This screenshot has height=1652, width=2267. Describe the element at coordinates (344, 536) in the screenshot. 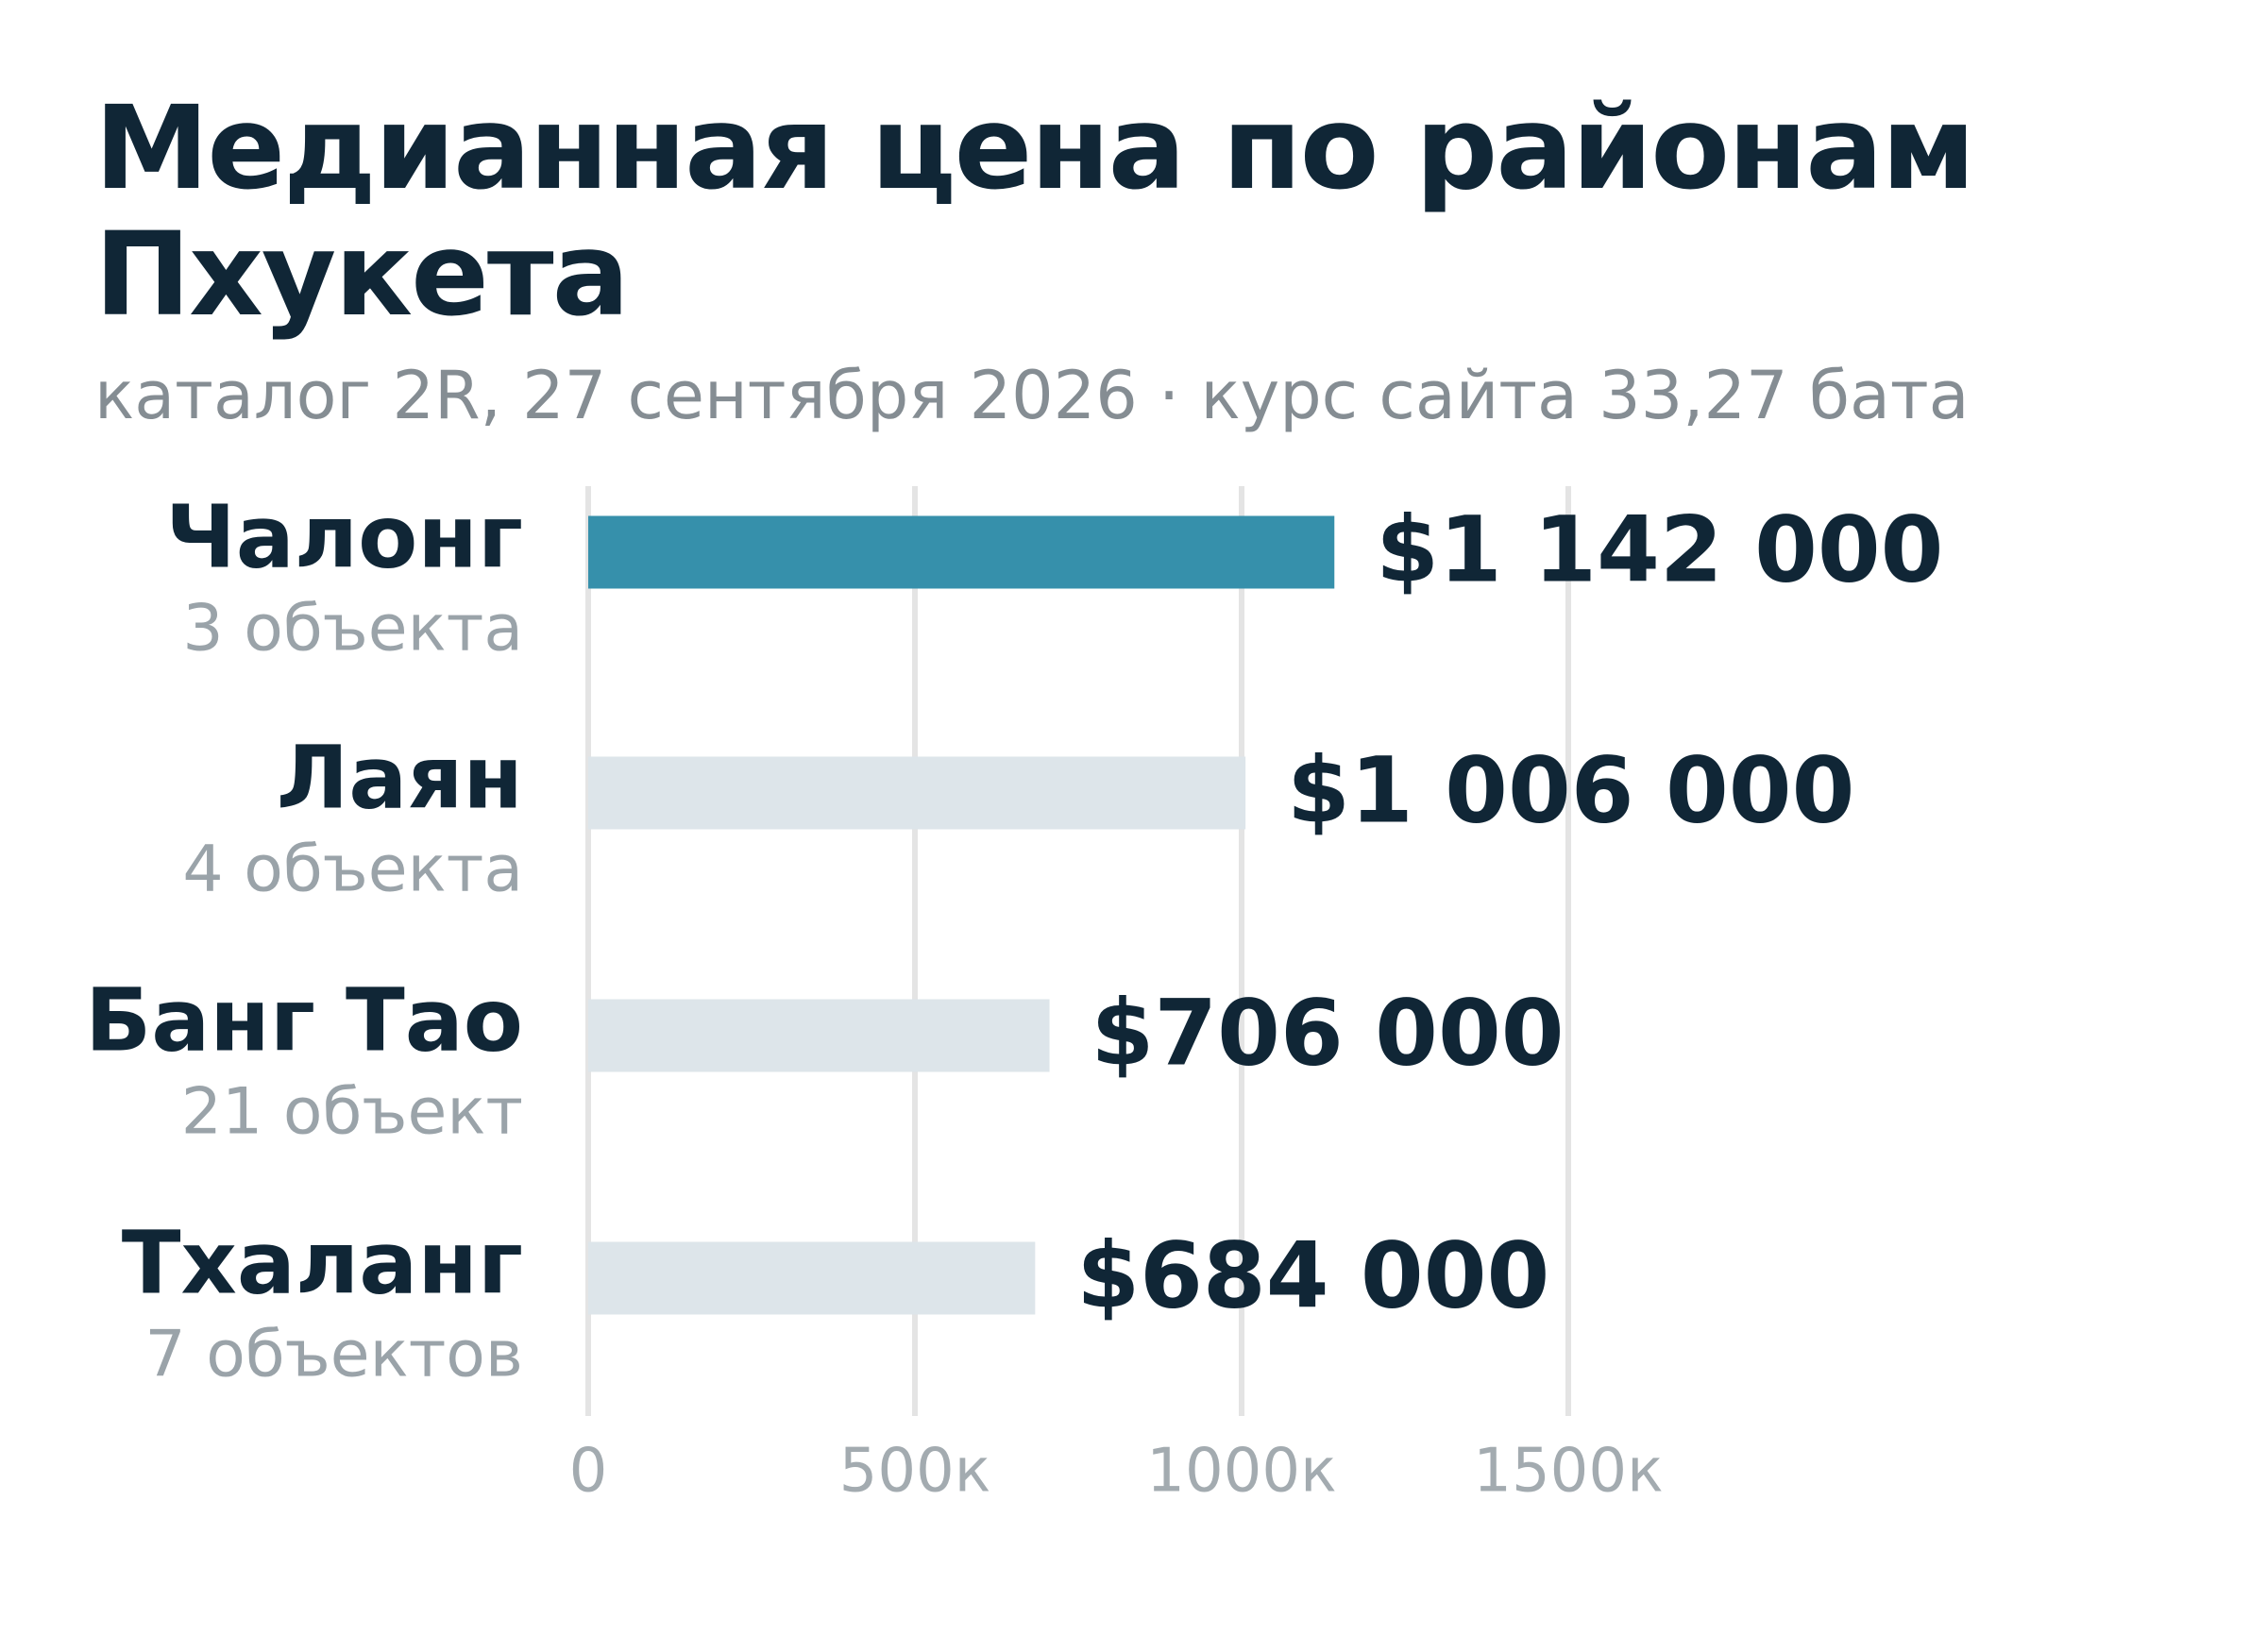

I see `category-label: Чалонг` at that location.